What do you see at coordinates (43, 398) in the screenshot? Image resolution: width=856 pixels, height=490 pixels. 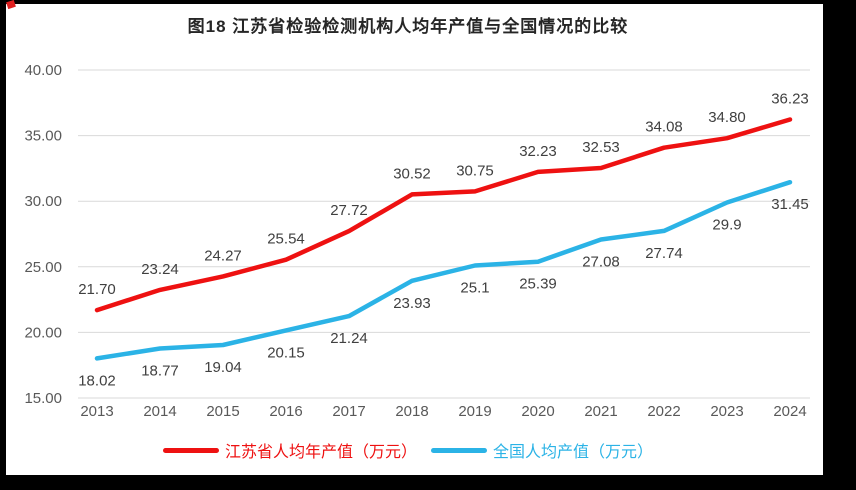 I see `y-axis-tick-label: 15.00` at bounding box center [43, 398].